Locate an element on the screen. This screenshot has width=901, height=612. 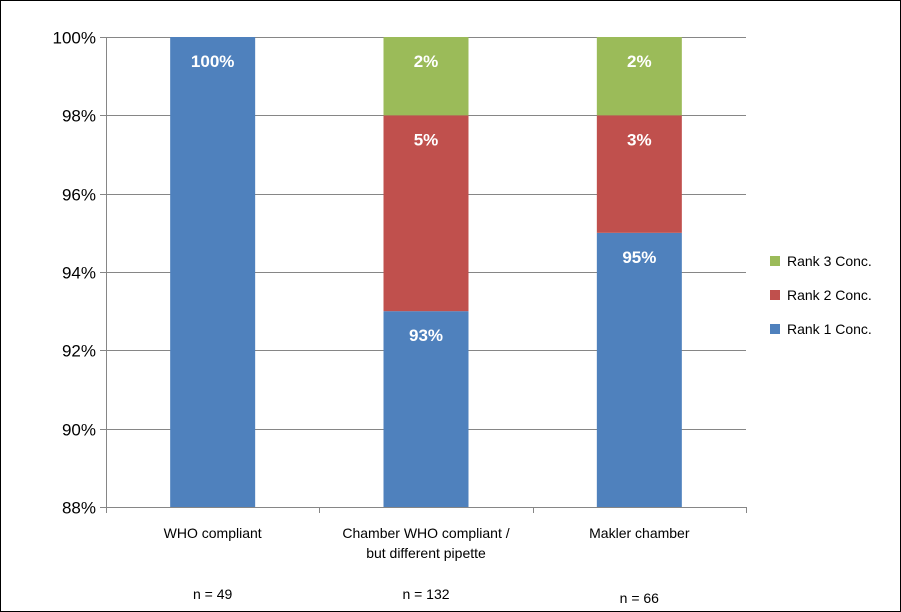
y-tick-label: 88% is located at coordinates (79, 508).